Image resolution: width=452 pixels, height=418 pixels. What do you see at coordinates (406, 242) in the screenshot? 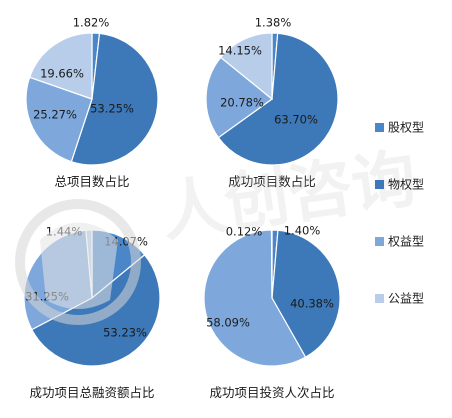
I see `legend-label: 权益型` at bounding box center [406, 242].